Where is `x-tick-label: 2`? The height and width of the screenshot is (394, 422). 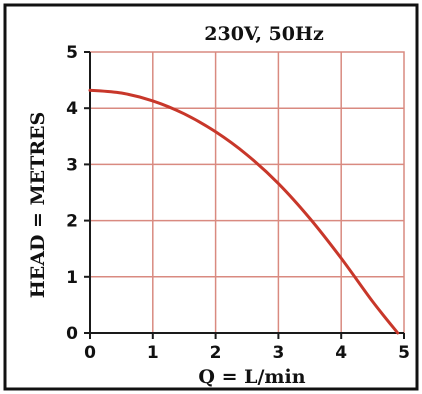 x-tick-label: 2 is located at coordinates (216, 353).